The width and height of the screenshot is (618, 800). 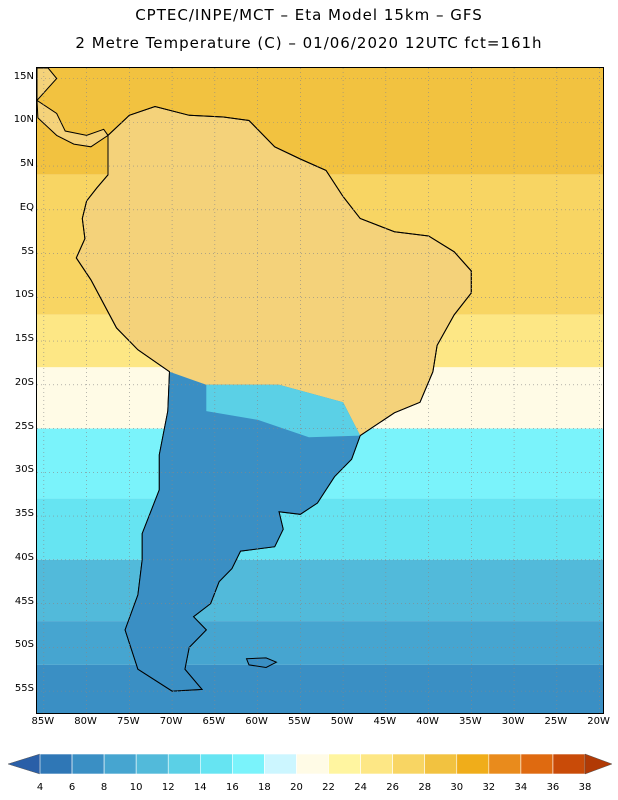 What do you see at coordinates (585, 787) in the screenshot?
I see `colorbar-tick-label: 38` at bounding box center [585, 787].